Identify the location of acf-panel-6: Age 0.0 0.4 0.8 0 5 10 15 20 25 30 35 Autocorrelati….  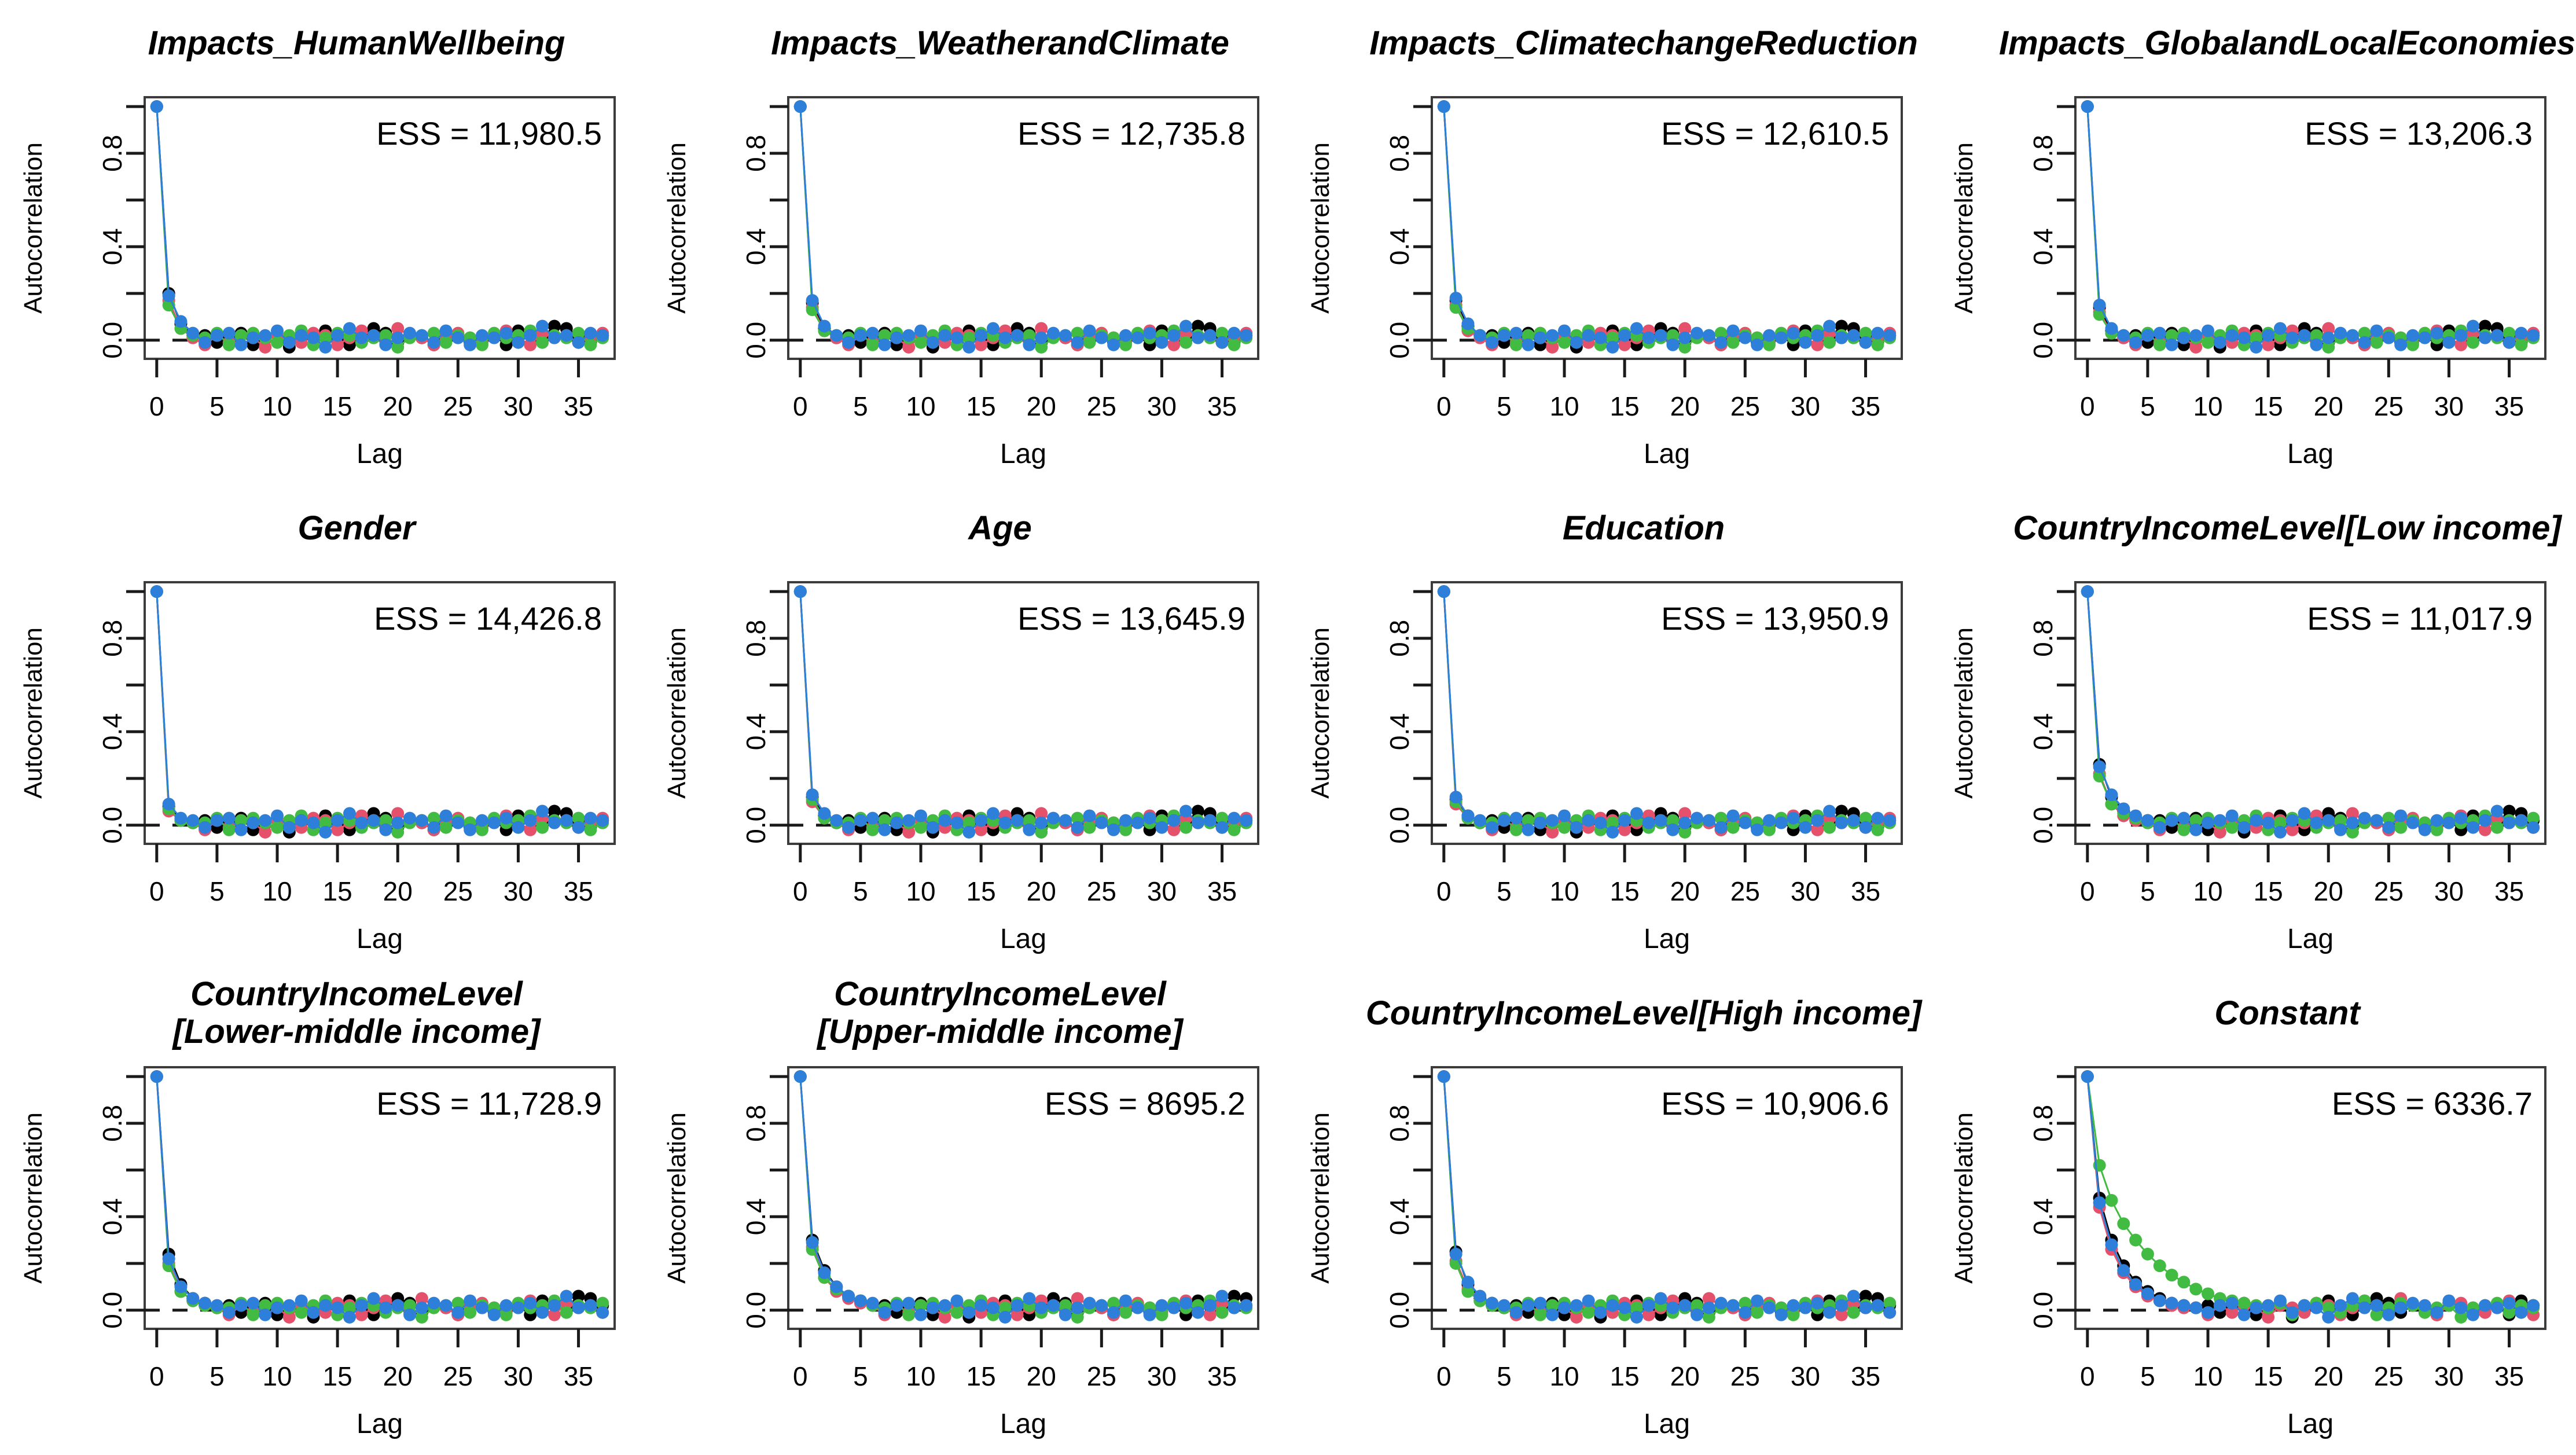
(966, 727).